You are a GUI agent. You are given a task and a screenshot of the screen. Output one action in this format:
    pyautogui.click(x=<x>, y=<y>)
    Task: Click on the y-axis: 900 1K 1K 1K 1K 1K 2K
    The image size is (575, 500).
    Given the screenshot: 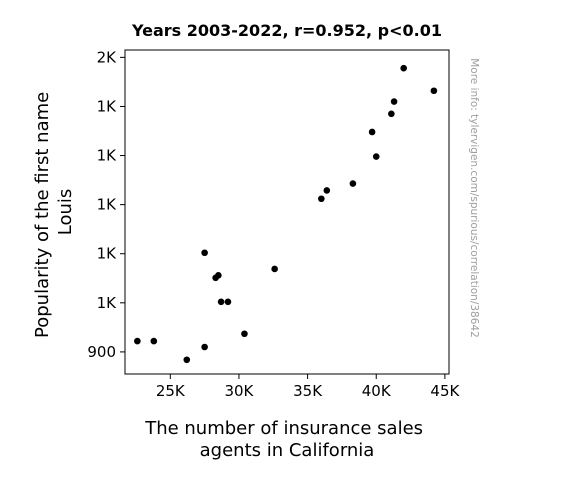 What is the action you would take?
    pyautogui.click(x=106, y=204)
    